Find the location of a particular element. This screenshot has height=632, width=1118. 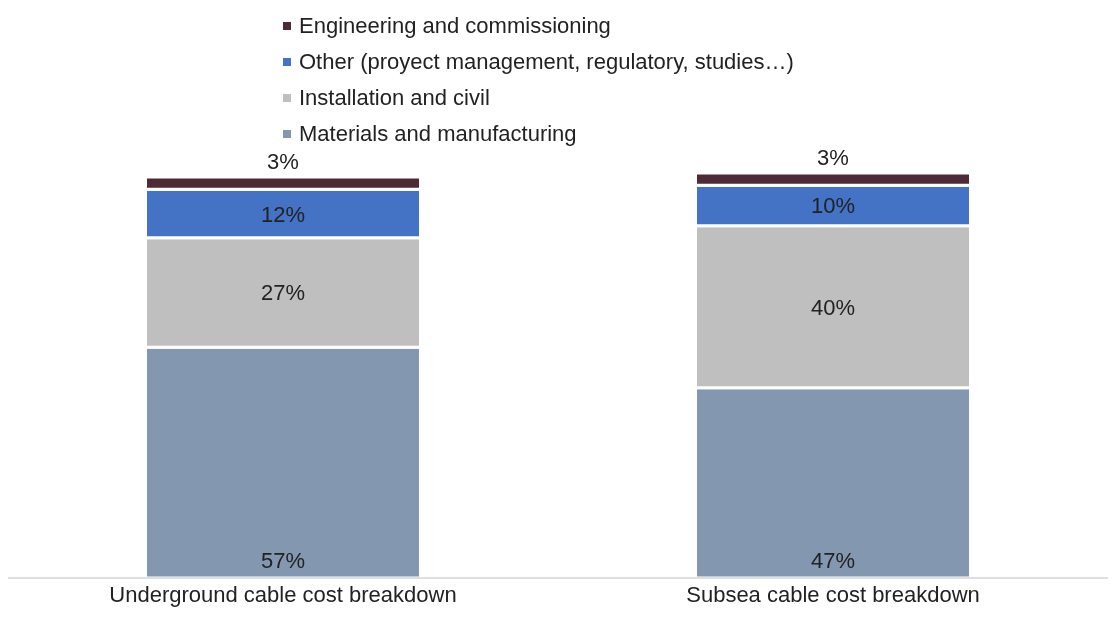

data-label: 57% is located at coordinates (283, 560).